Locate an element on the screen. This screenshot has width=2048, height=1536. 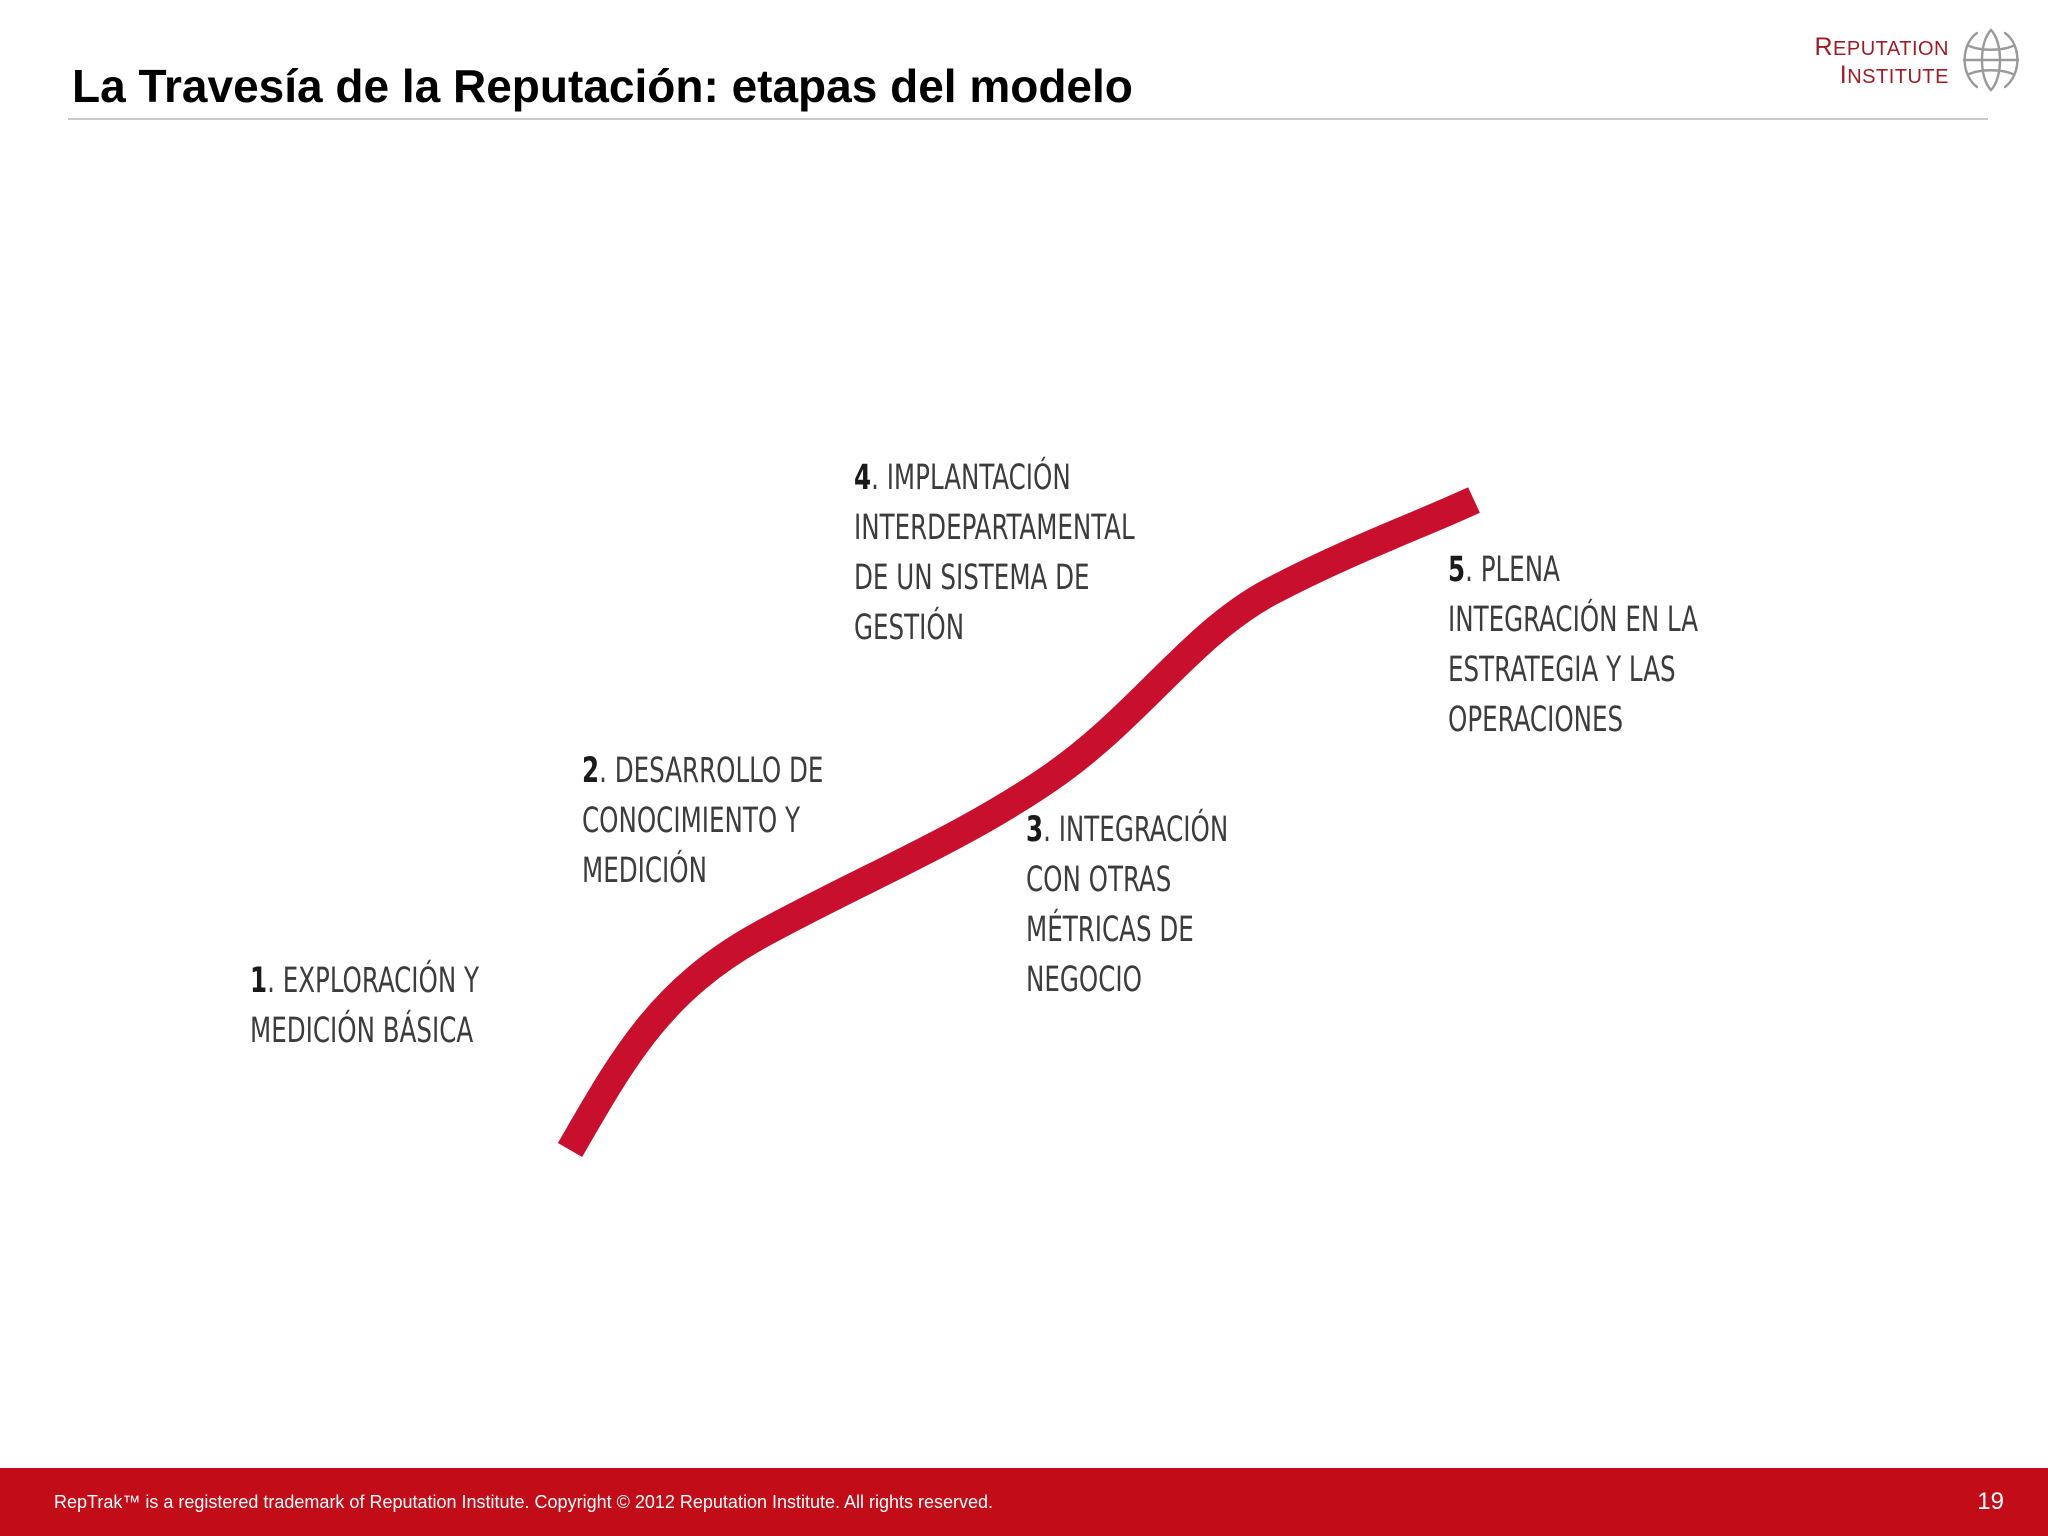
stage-title-text: . PLENA is located at coordinates (1512, 570).